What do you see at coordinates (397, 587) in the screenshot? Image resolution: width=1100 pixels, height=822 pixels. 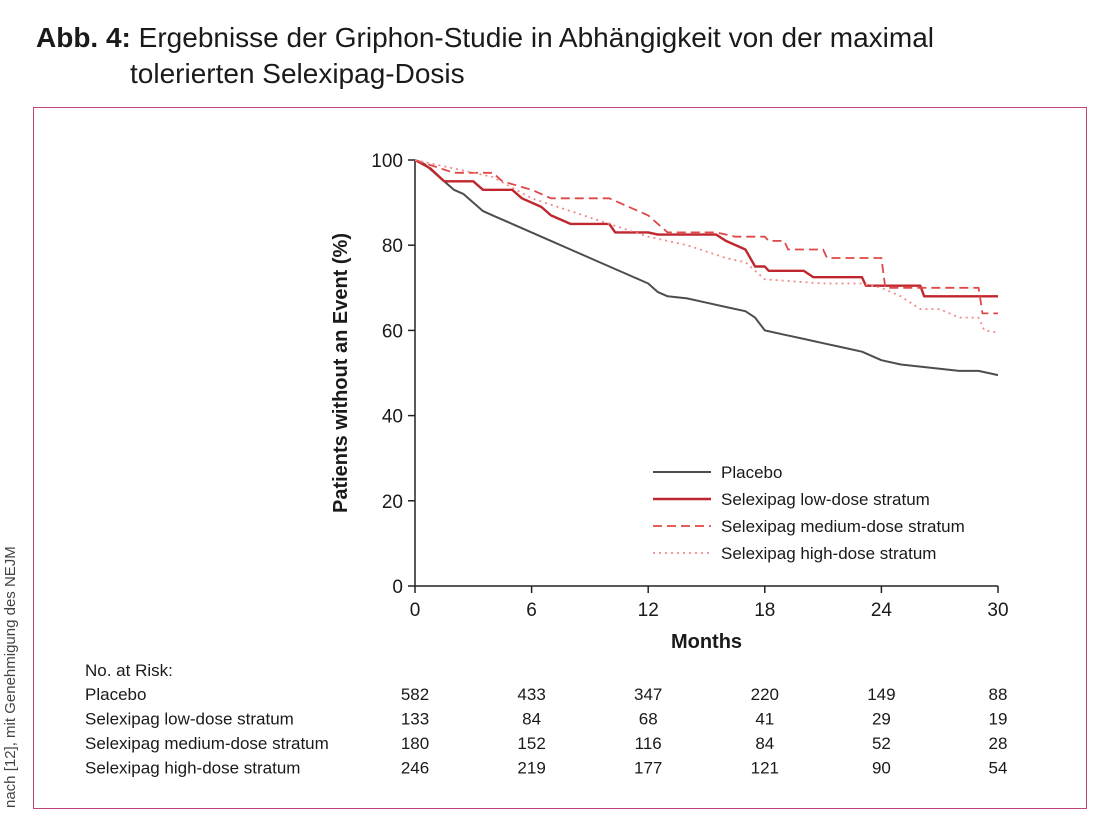 I see `y-tick-label: 0` at bounding box center [397, 587].